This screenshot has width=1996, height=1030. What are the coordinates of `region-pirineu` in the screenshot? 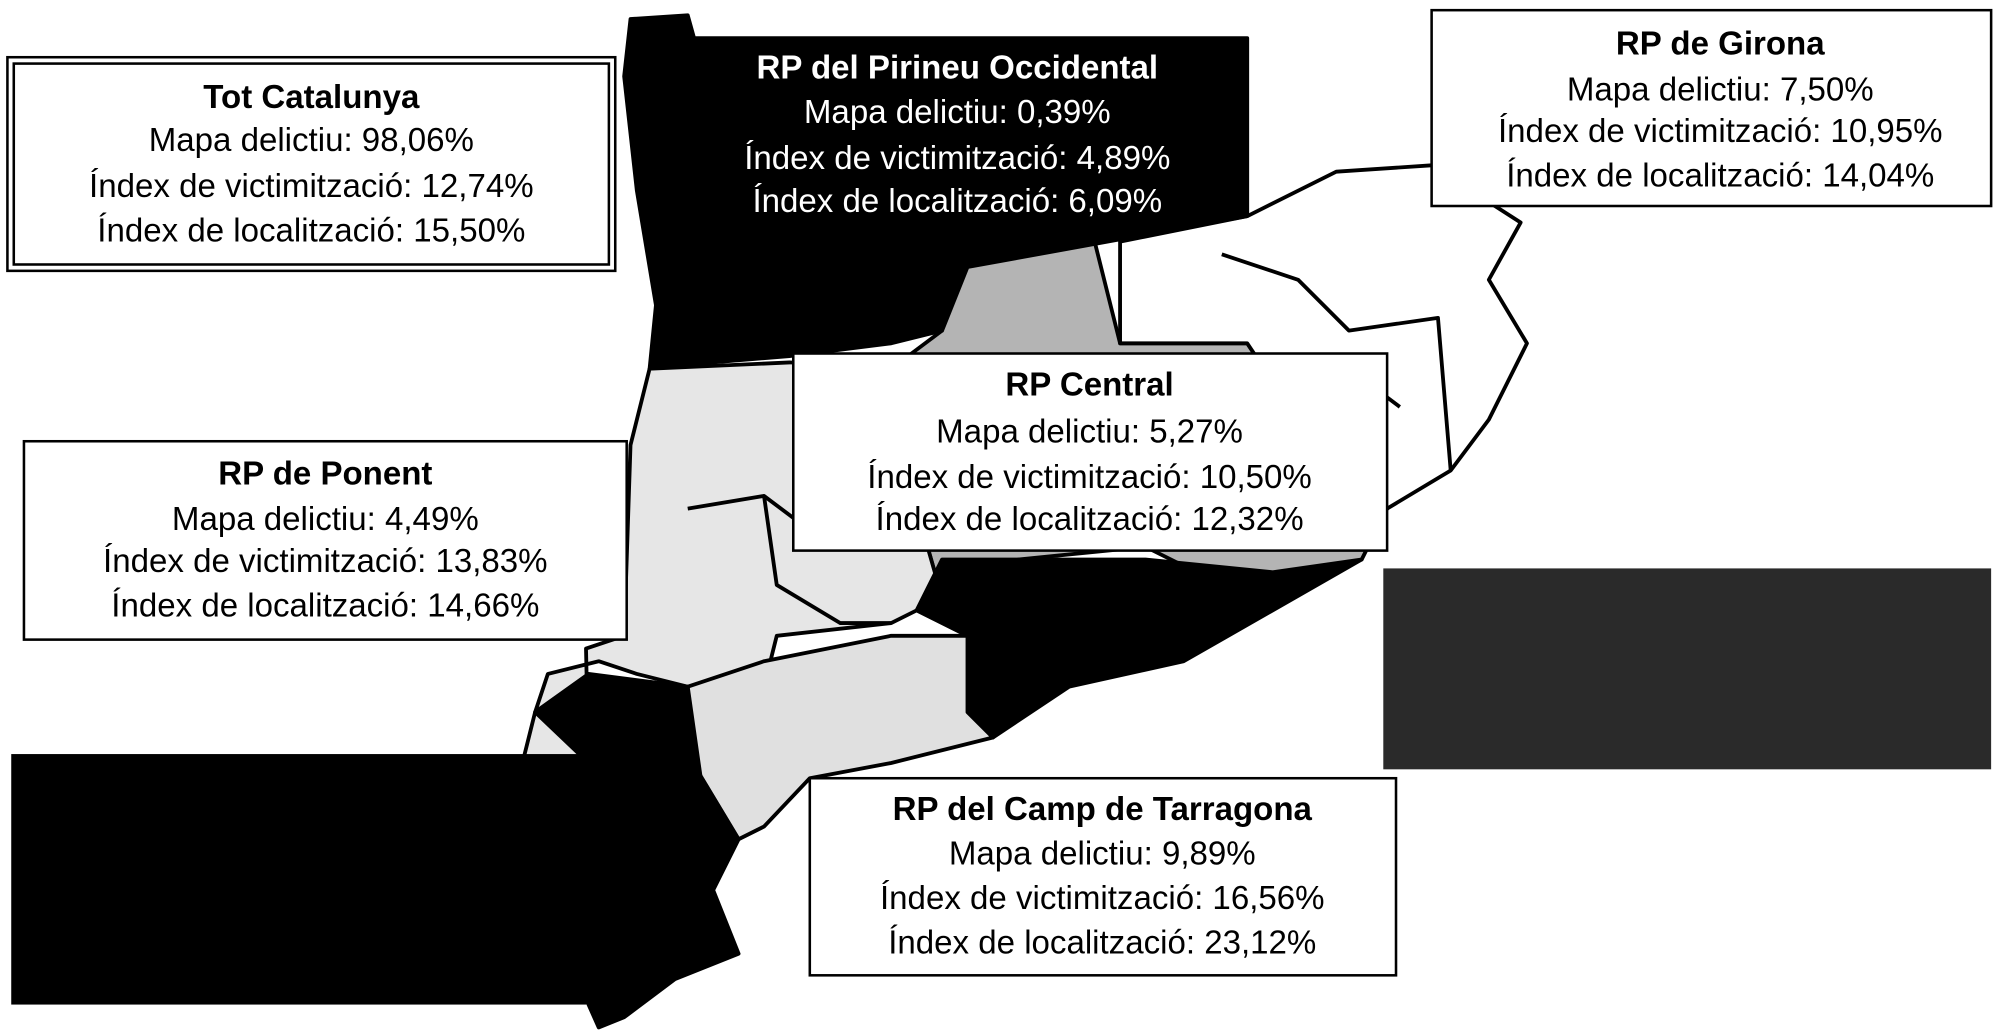 It's located at (936, 192).